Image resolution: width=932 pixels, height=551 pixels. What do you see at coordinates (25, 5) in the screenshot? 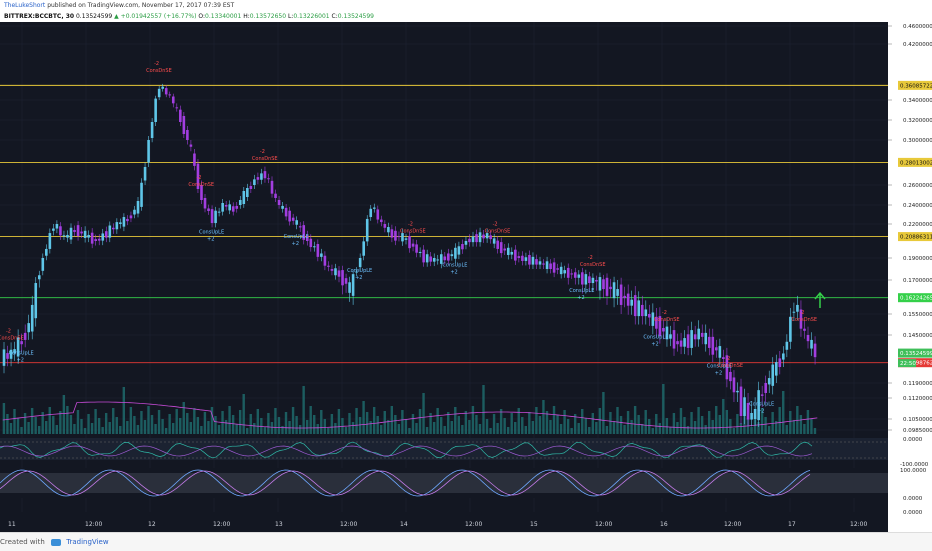
I see `author-link: TheLukeShort` at bounding box center [25, 5].